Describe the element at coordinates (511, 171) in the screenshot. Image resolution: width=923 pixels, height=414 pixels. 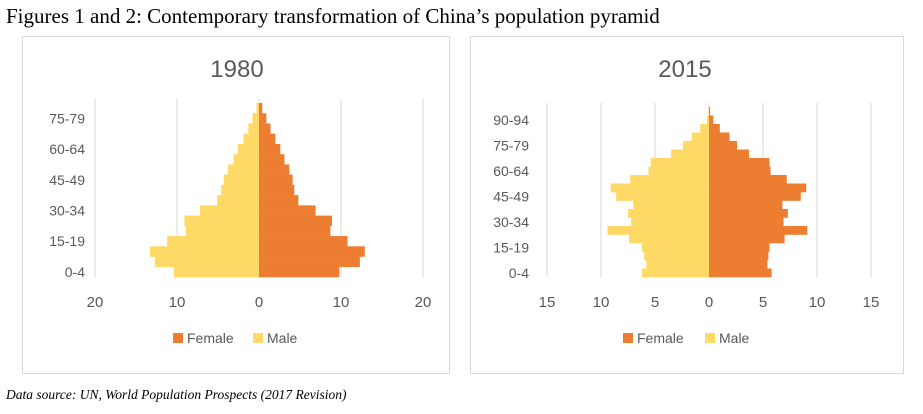
I see `y-tick-label: 60-64` at that location.